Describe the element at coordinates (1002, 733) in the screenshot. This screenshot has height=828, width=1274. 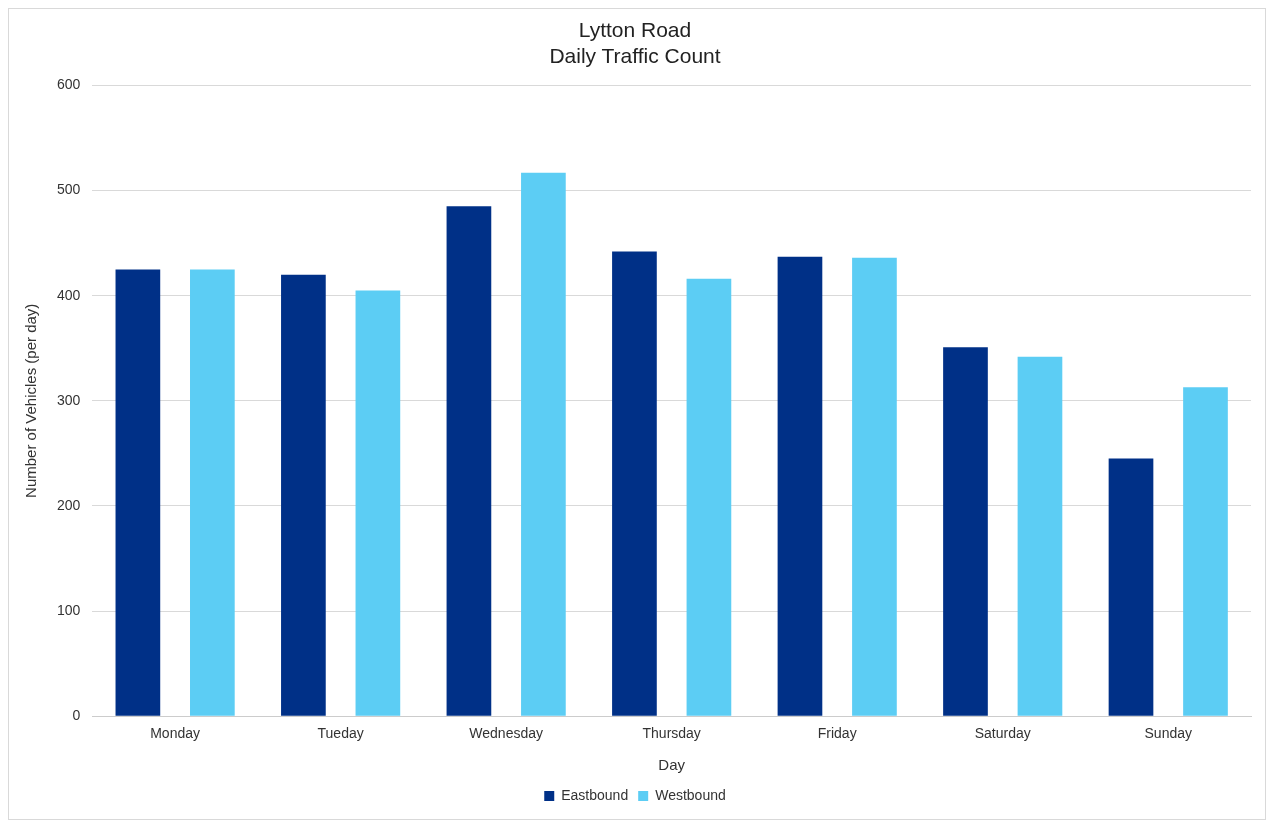
I see `x-tick-label: Saturday` at that location.